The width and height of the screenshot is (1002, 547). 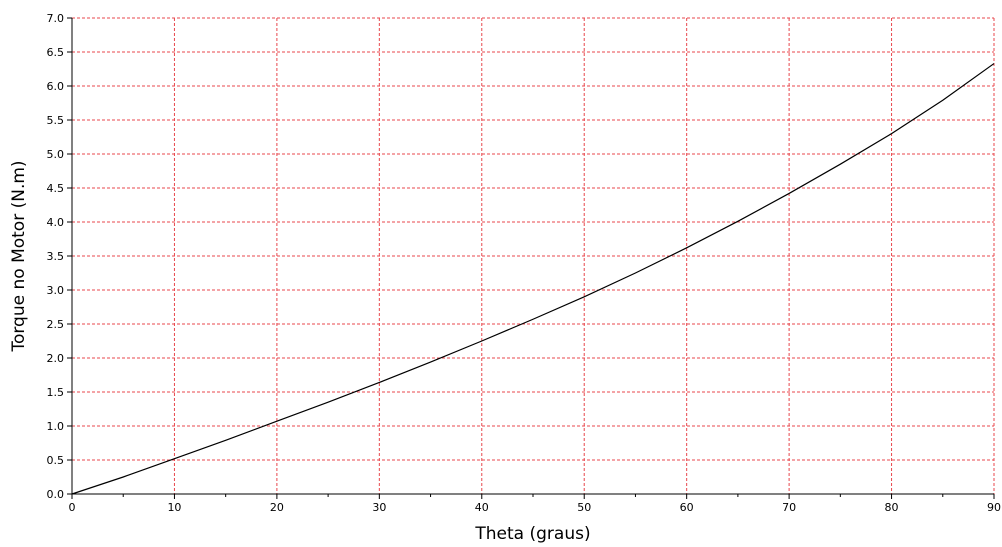 What do you see at coordinates (277, 507) in the screenshot?
I see `x-tick-label: 20` at bounding box center [277, 507].